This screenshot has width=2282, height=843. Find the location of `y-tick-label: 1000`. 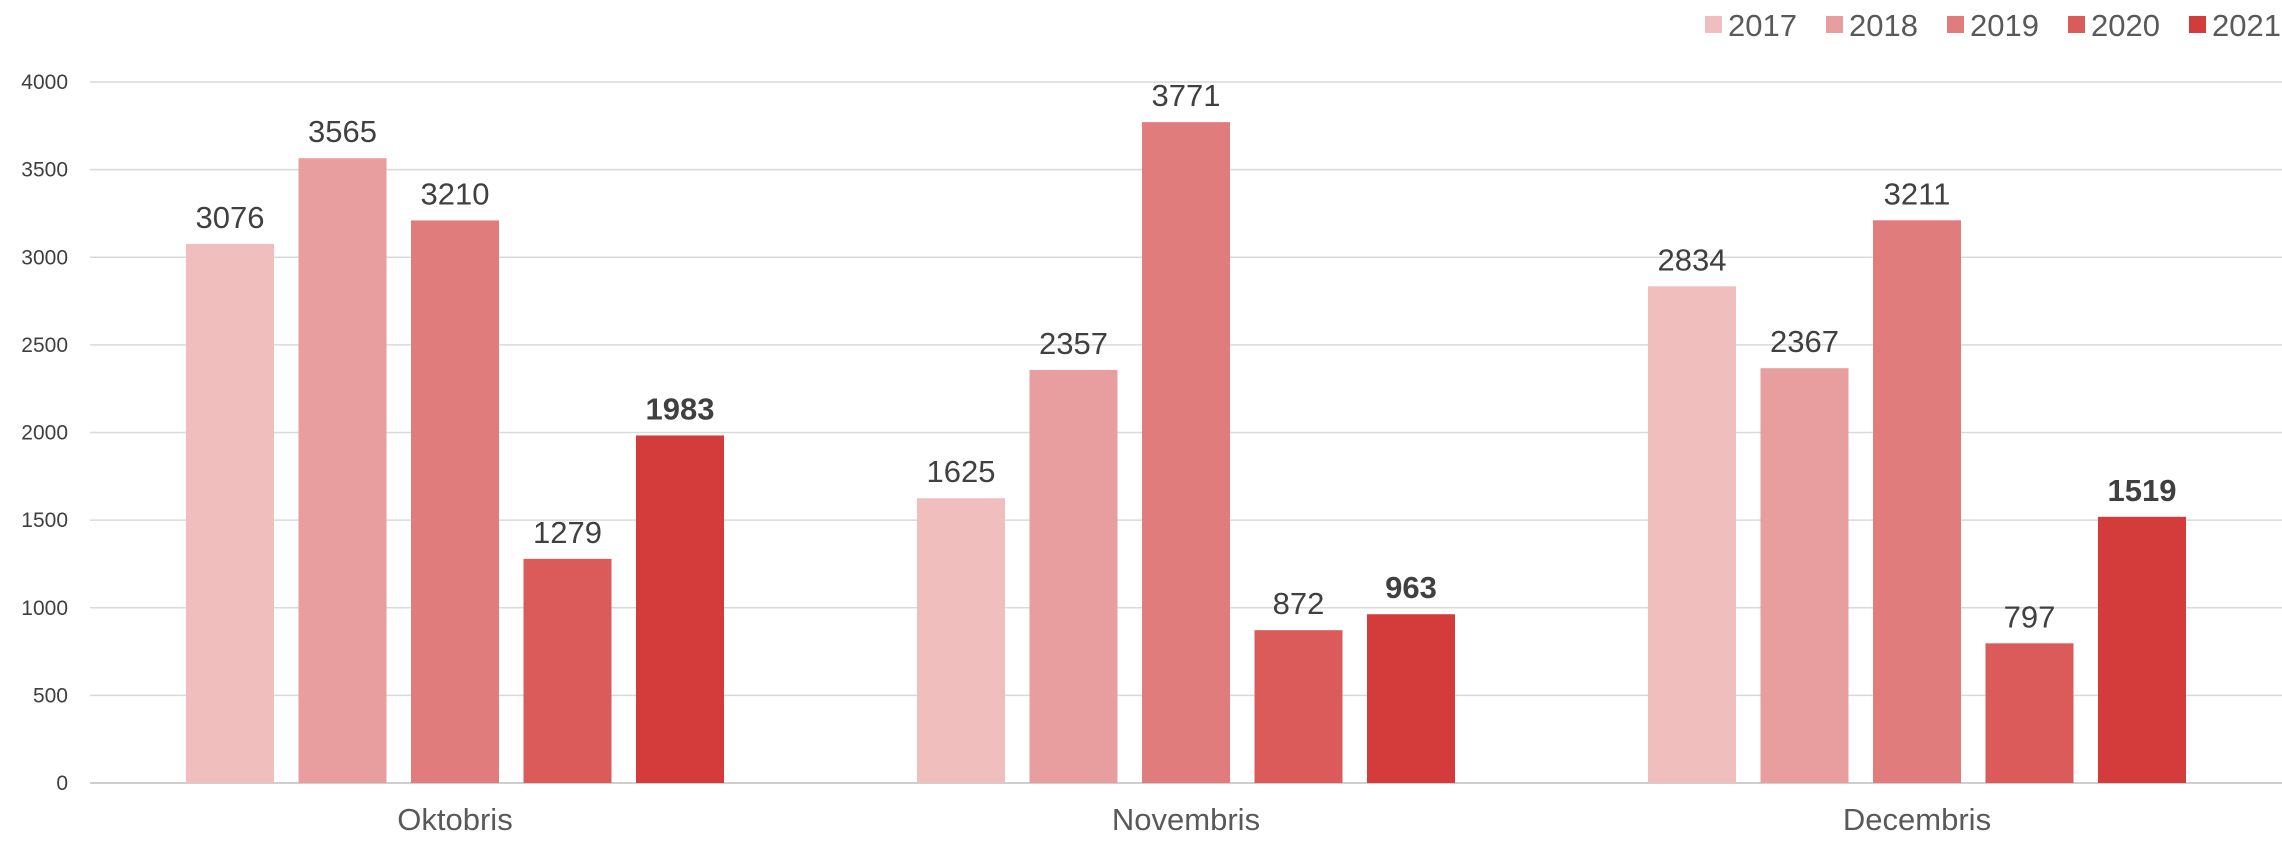

y-tick-label: 1000 is located at coordinates (44, 608).